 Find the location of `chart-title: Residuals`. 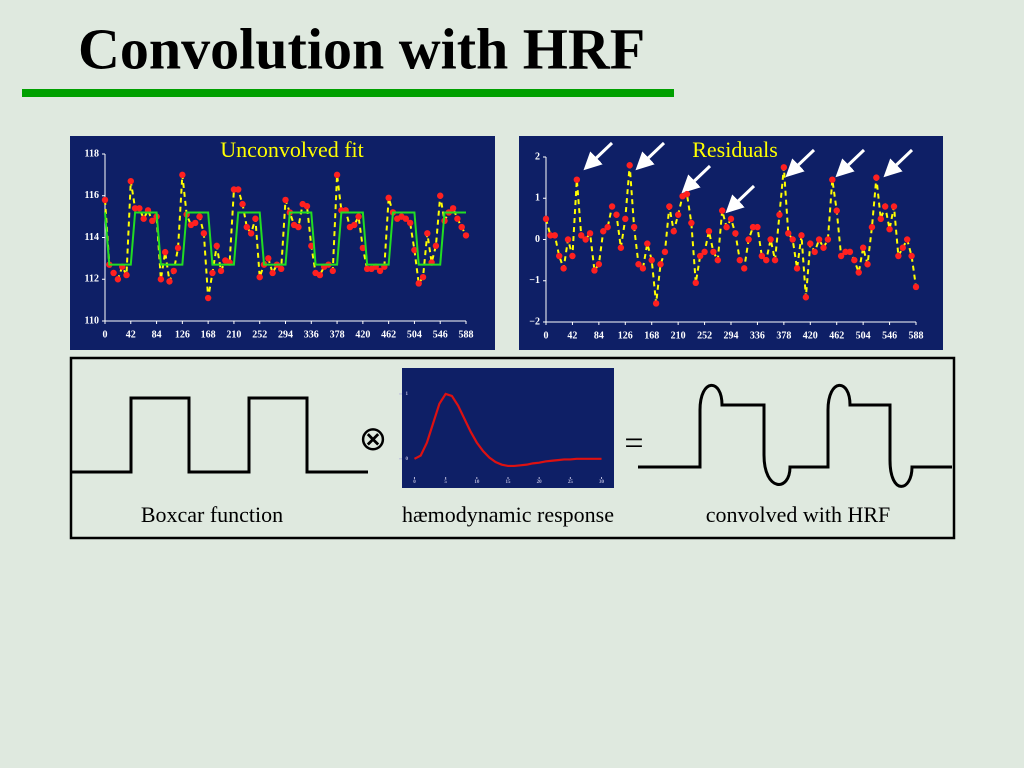

chart-title: Residuals is located at coordinates (735, 149).